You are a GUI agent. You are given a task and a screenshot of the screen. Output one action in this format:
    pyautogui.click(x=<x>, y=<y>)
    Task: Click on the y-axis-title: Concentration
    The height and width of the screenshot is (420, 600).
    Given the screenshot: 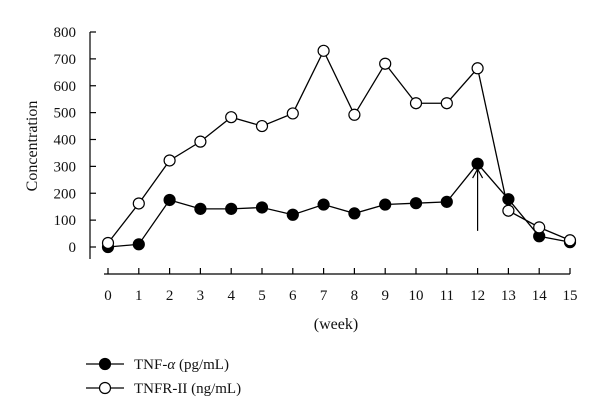 What is the action you would take?
    pyautogui.click(x=32, y=146)
    